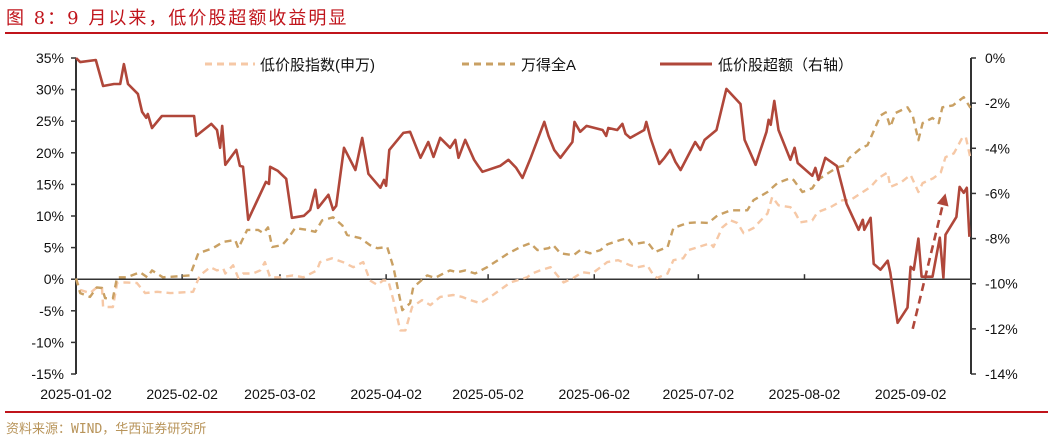 The height and width of the screenshot is (441, 1053). I want to click on left-tick-label: 10%, so click(50, 216).